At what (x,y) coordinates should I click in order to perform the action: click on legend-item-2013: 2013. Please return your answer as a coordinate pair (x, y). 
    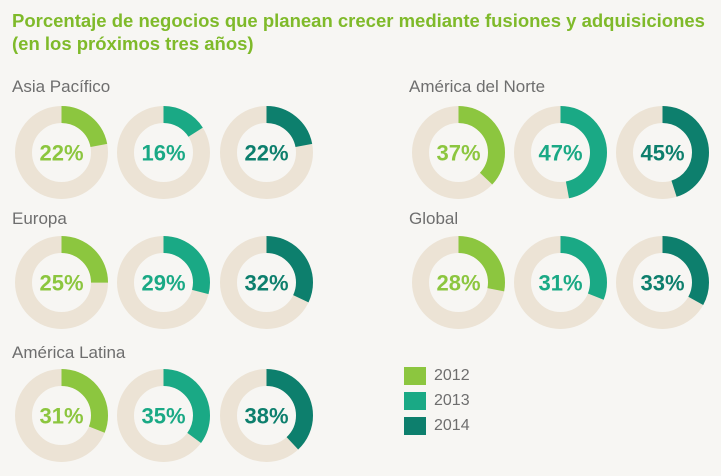
    Looking at the image, I should click on (437, 400).